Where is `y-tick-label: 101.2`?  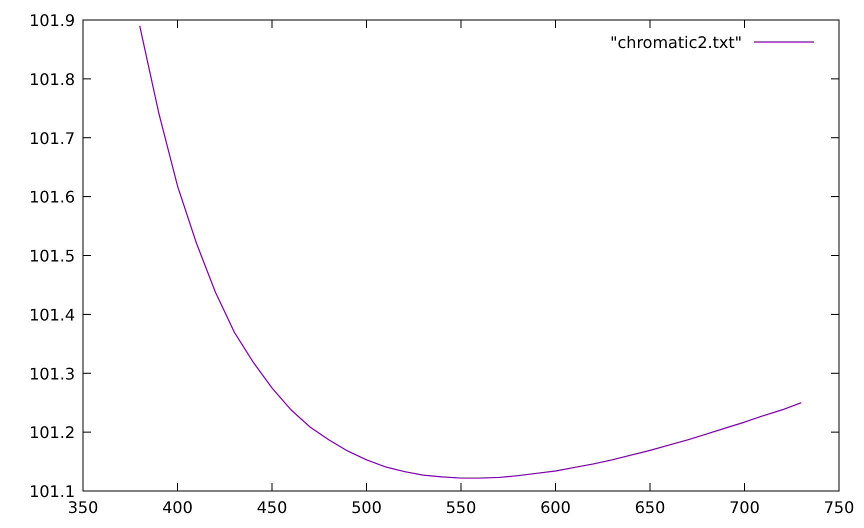
y-tick-label: 101.2 is located at coordinates (52, 432).